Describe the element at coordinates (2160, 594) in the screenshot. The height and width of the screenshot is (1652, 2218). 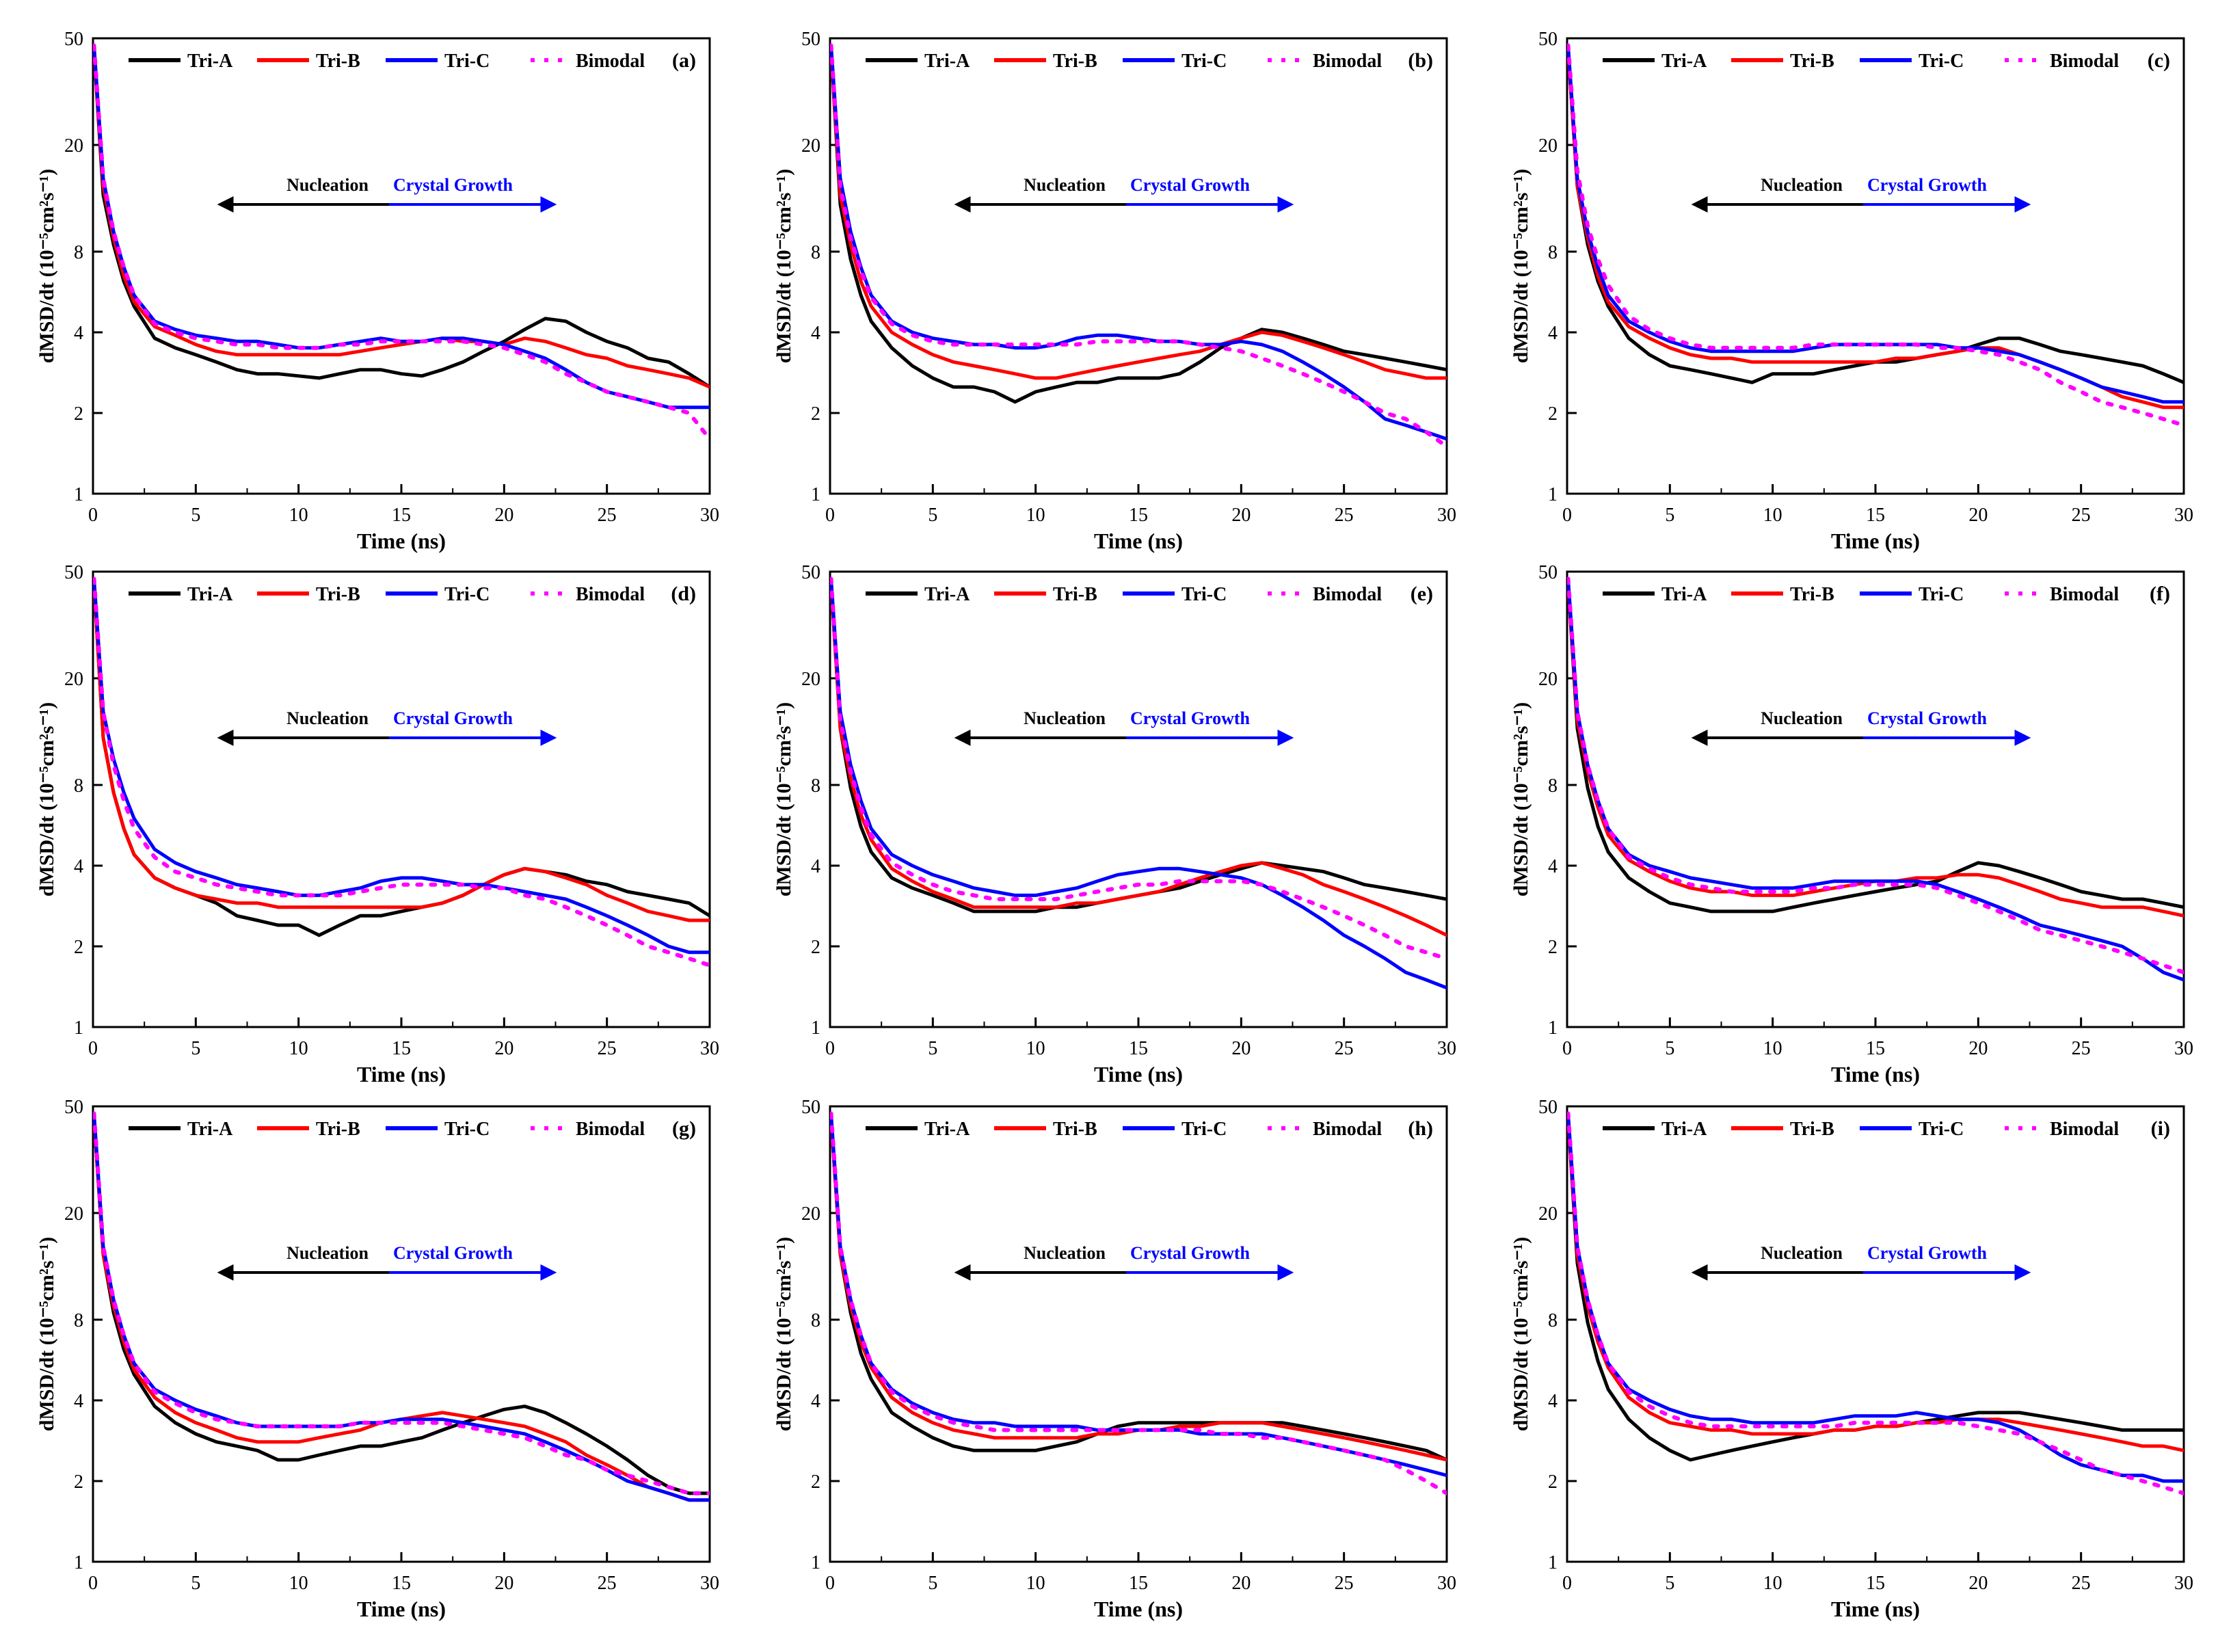
I see `panel-label: (f)` at that location.